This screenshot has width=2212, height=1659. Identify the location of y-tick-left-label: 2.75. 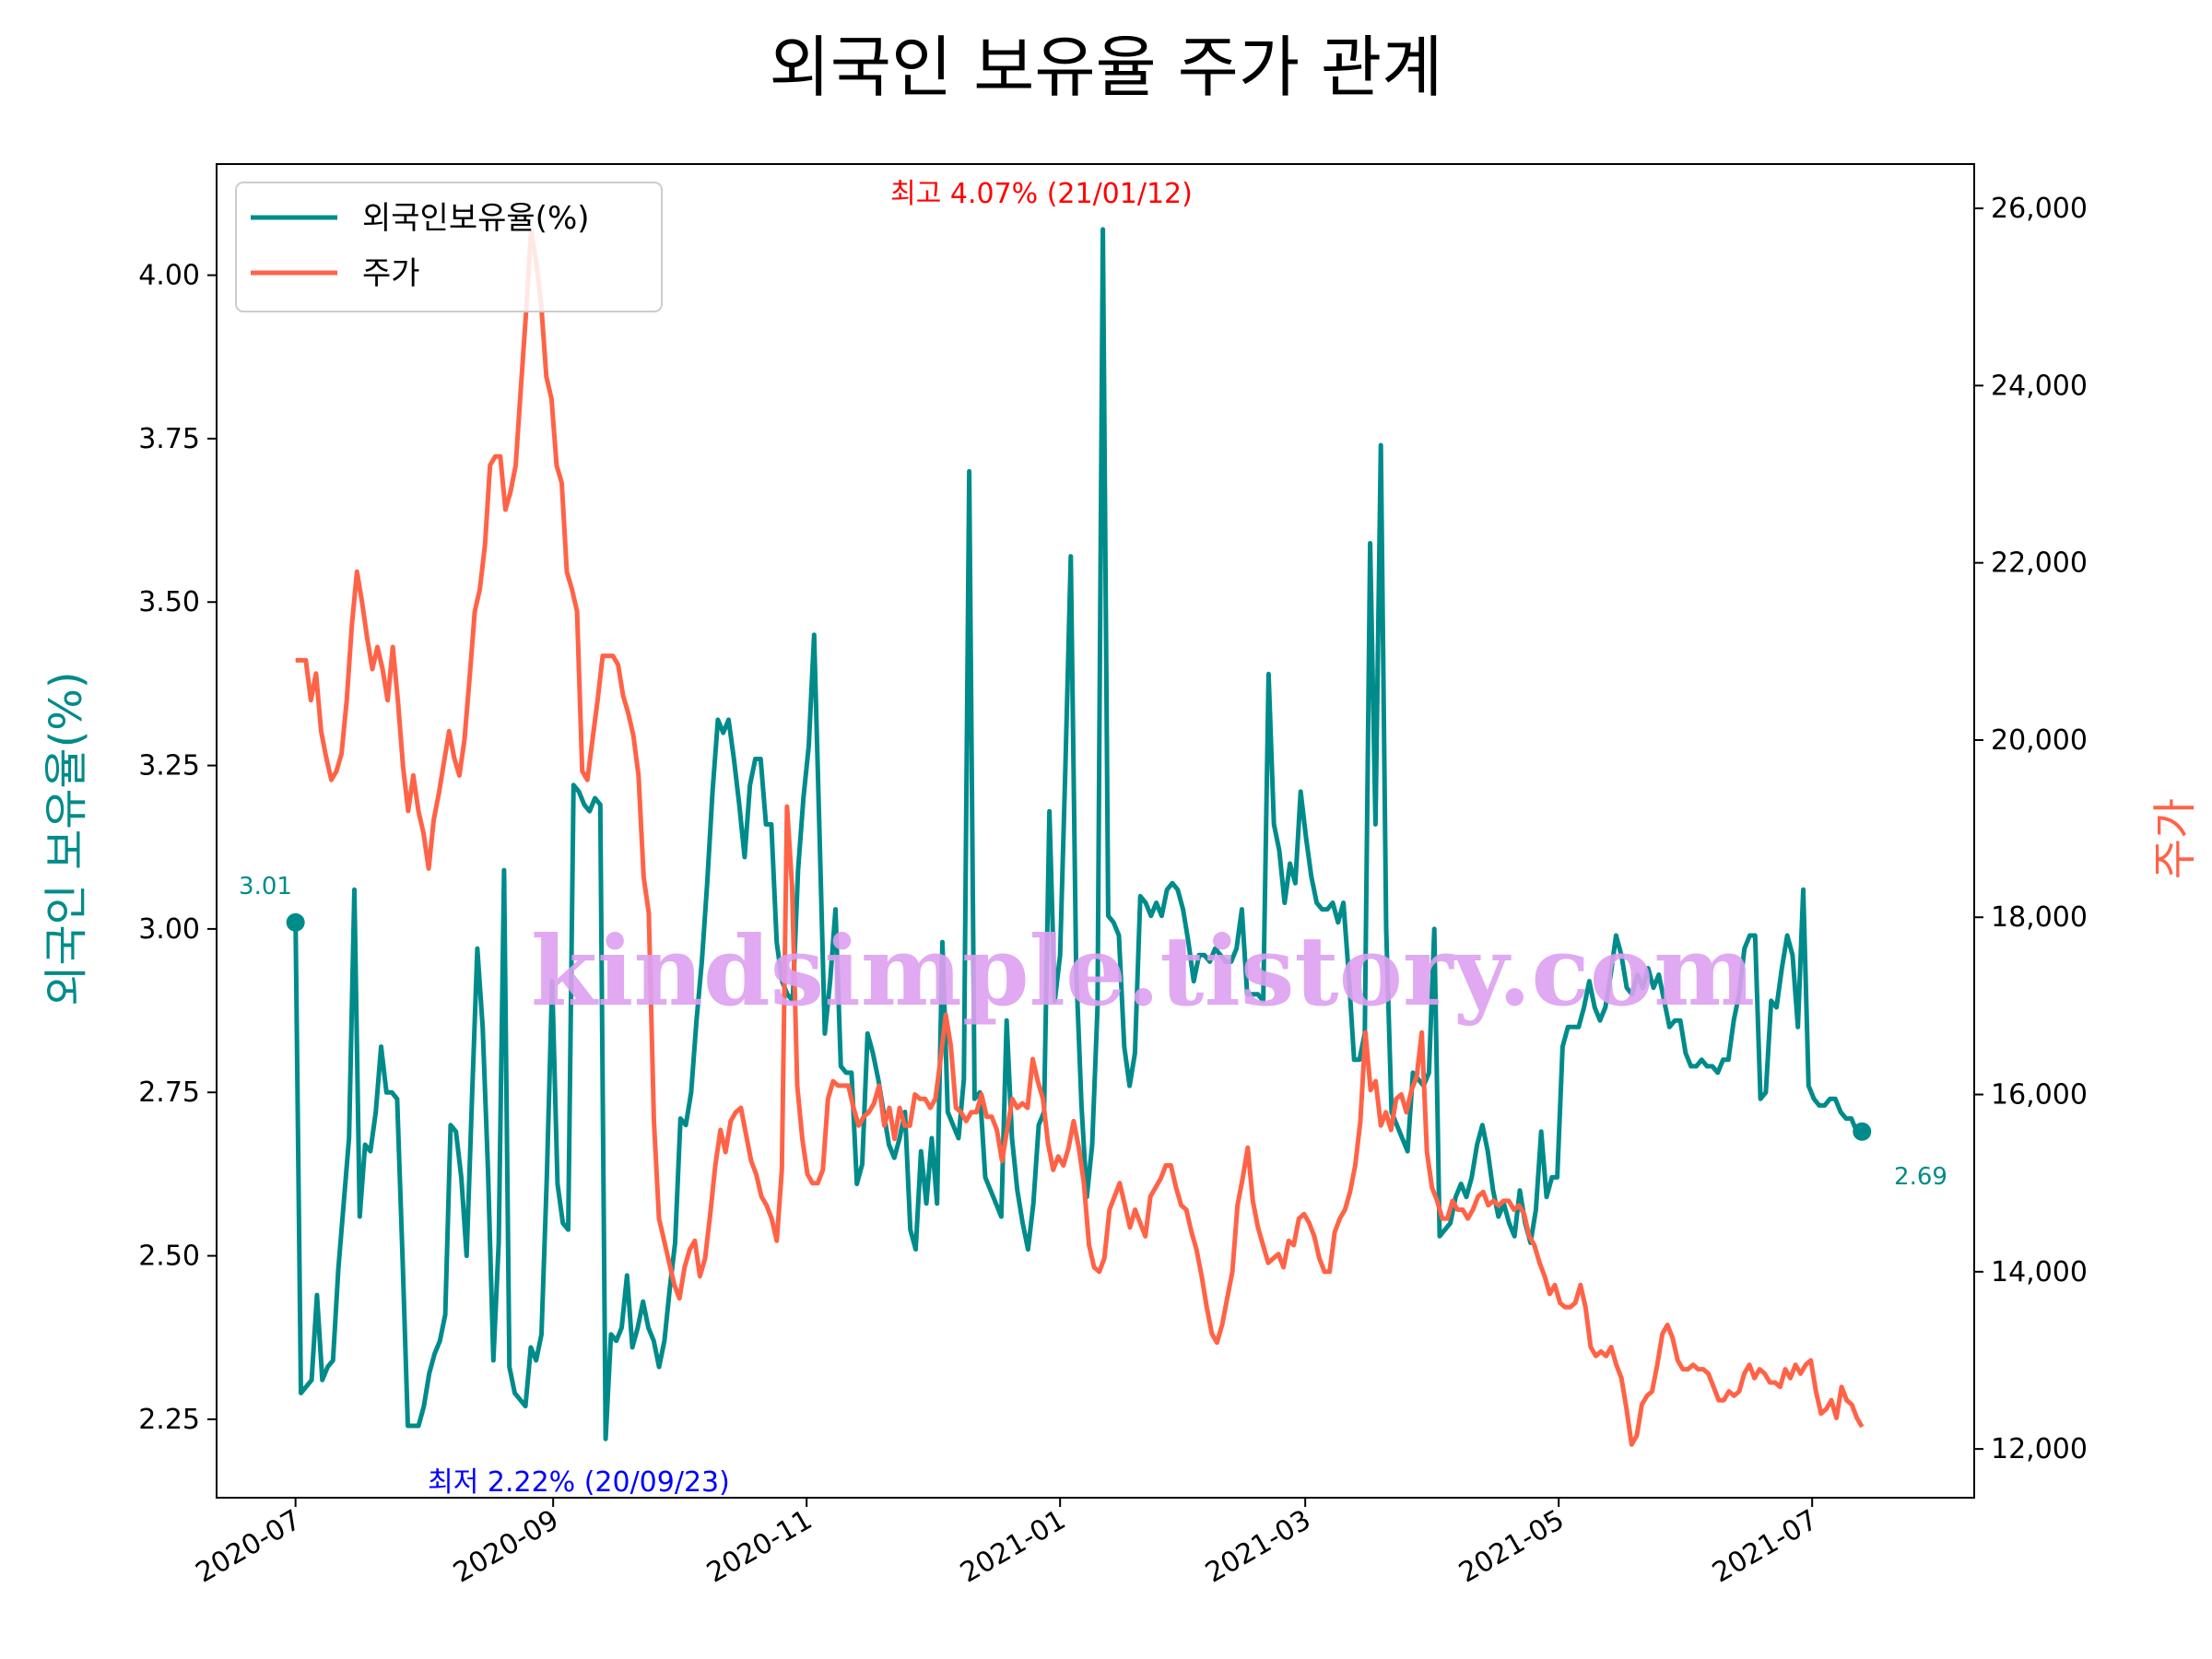
(169, 1093).